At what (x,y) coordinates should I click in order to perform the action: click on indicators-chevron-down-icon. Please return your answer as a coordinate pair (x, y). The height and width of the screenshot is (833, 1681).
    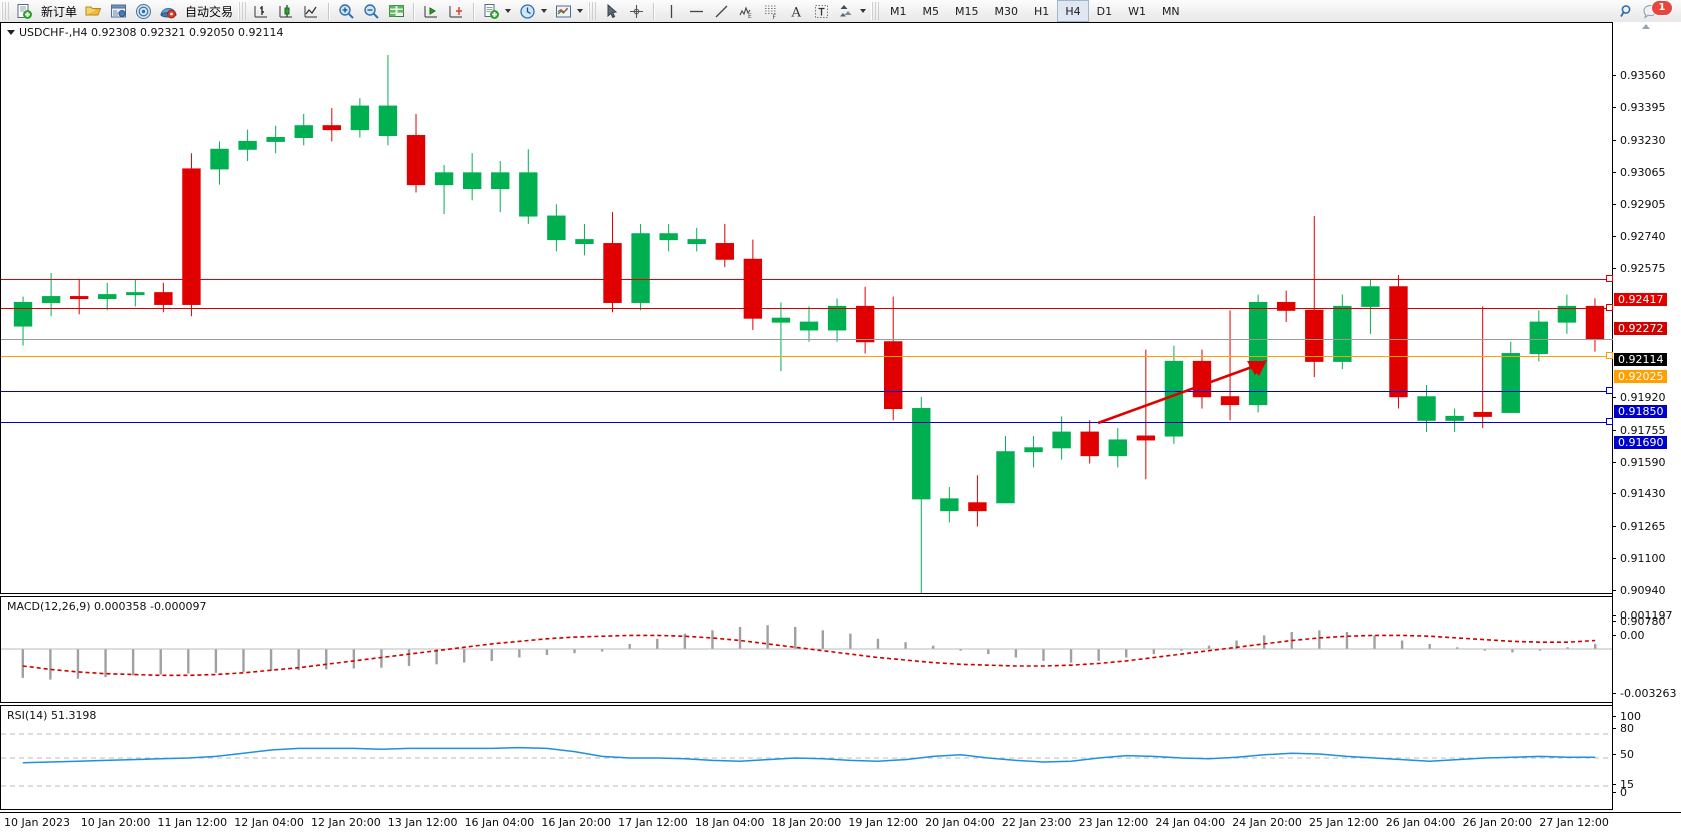
    Looking at the image, I should click on (508, 11).